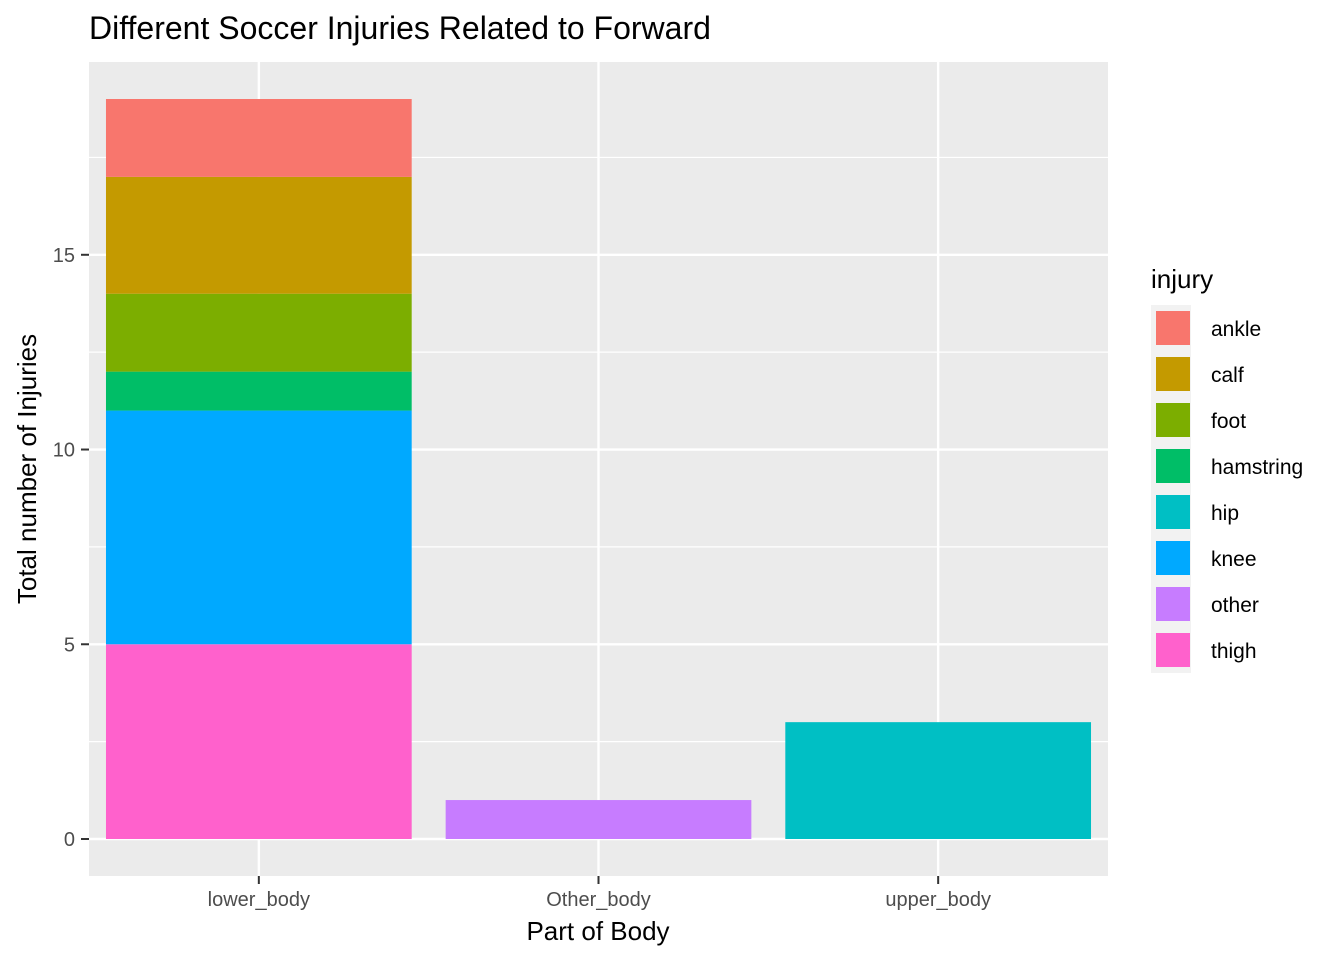 This screenshot has height=960, width=1344. Describe the element at coordinates (1173, 374) in the screenshot. I see `legend-swatch-calf` at that location.